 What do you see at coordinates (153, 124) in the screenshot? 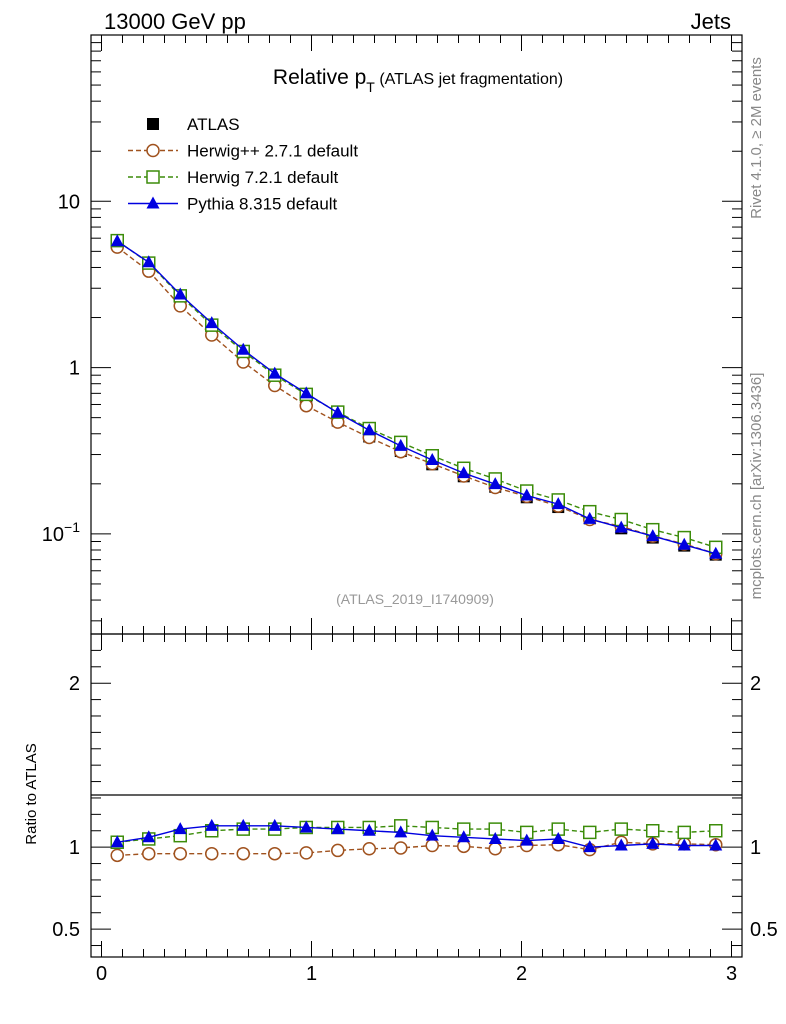
I see `legend-marker-atlas` at bounding box center [153, 124].